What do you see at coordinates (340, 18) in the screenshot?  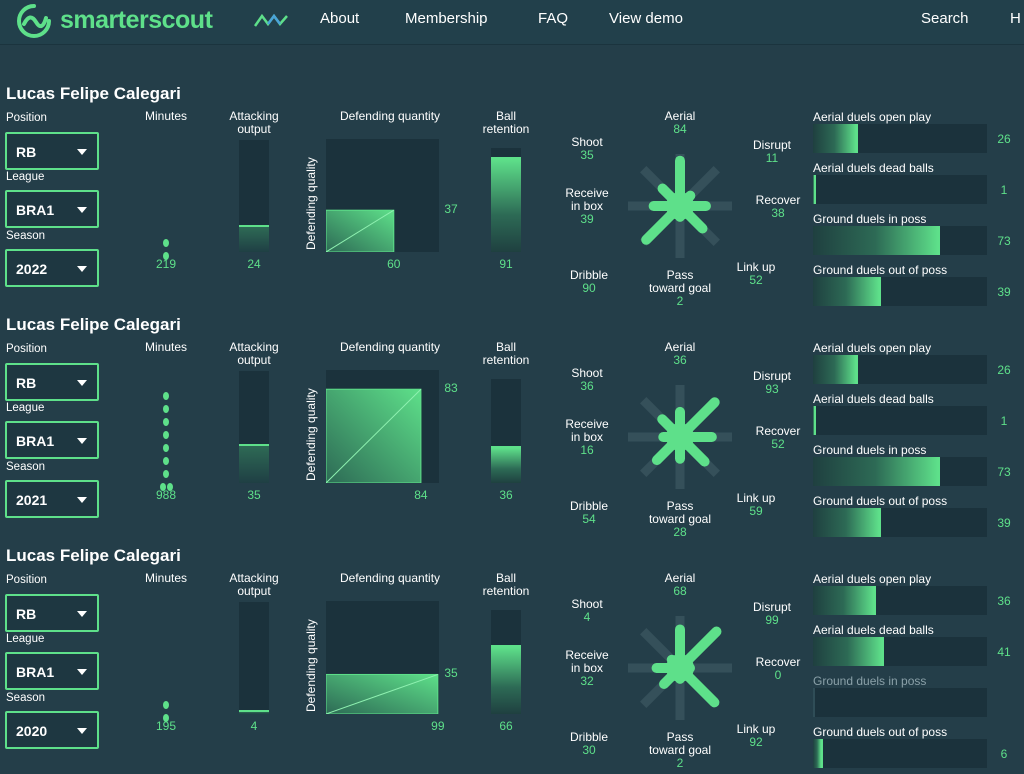 I see `nav-about: About` at bounding box center [340, 18].